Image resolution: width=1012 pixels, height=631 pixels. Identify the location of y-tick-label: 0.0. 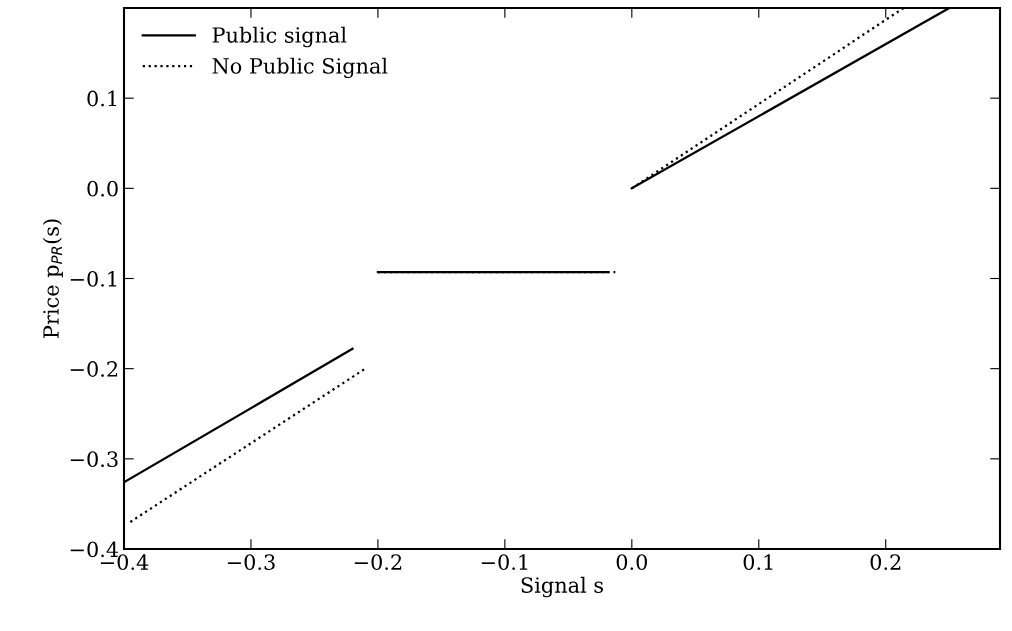
(102, 188).